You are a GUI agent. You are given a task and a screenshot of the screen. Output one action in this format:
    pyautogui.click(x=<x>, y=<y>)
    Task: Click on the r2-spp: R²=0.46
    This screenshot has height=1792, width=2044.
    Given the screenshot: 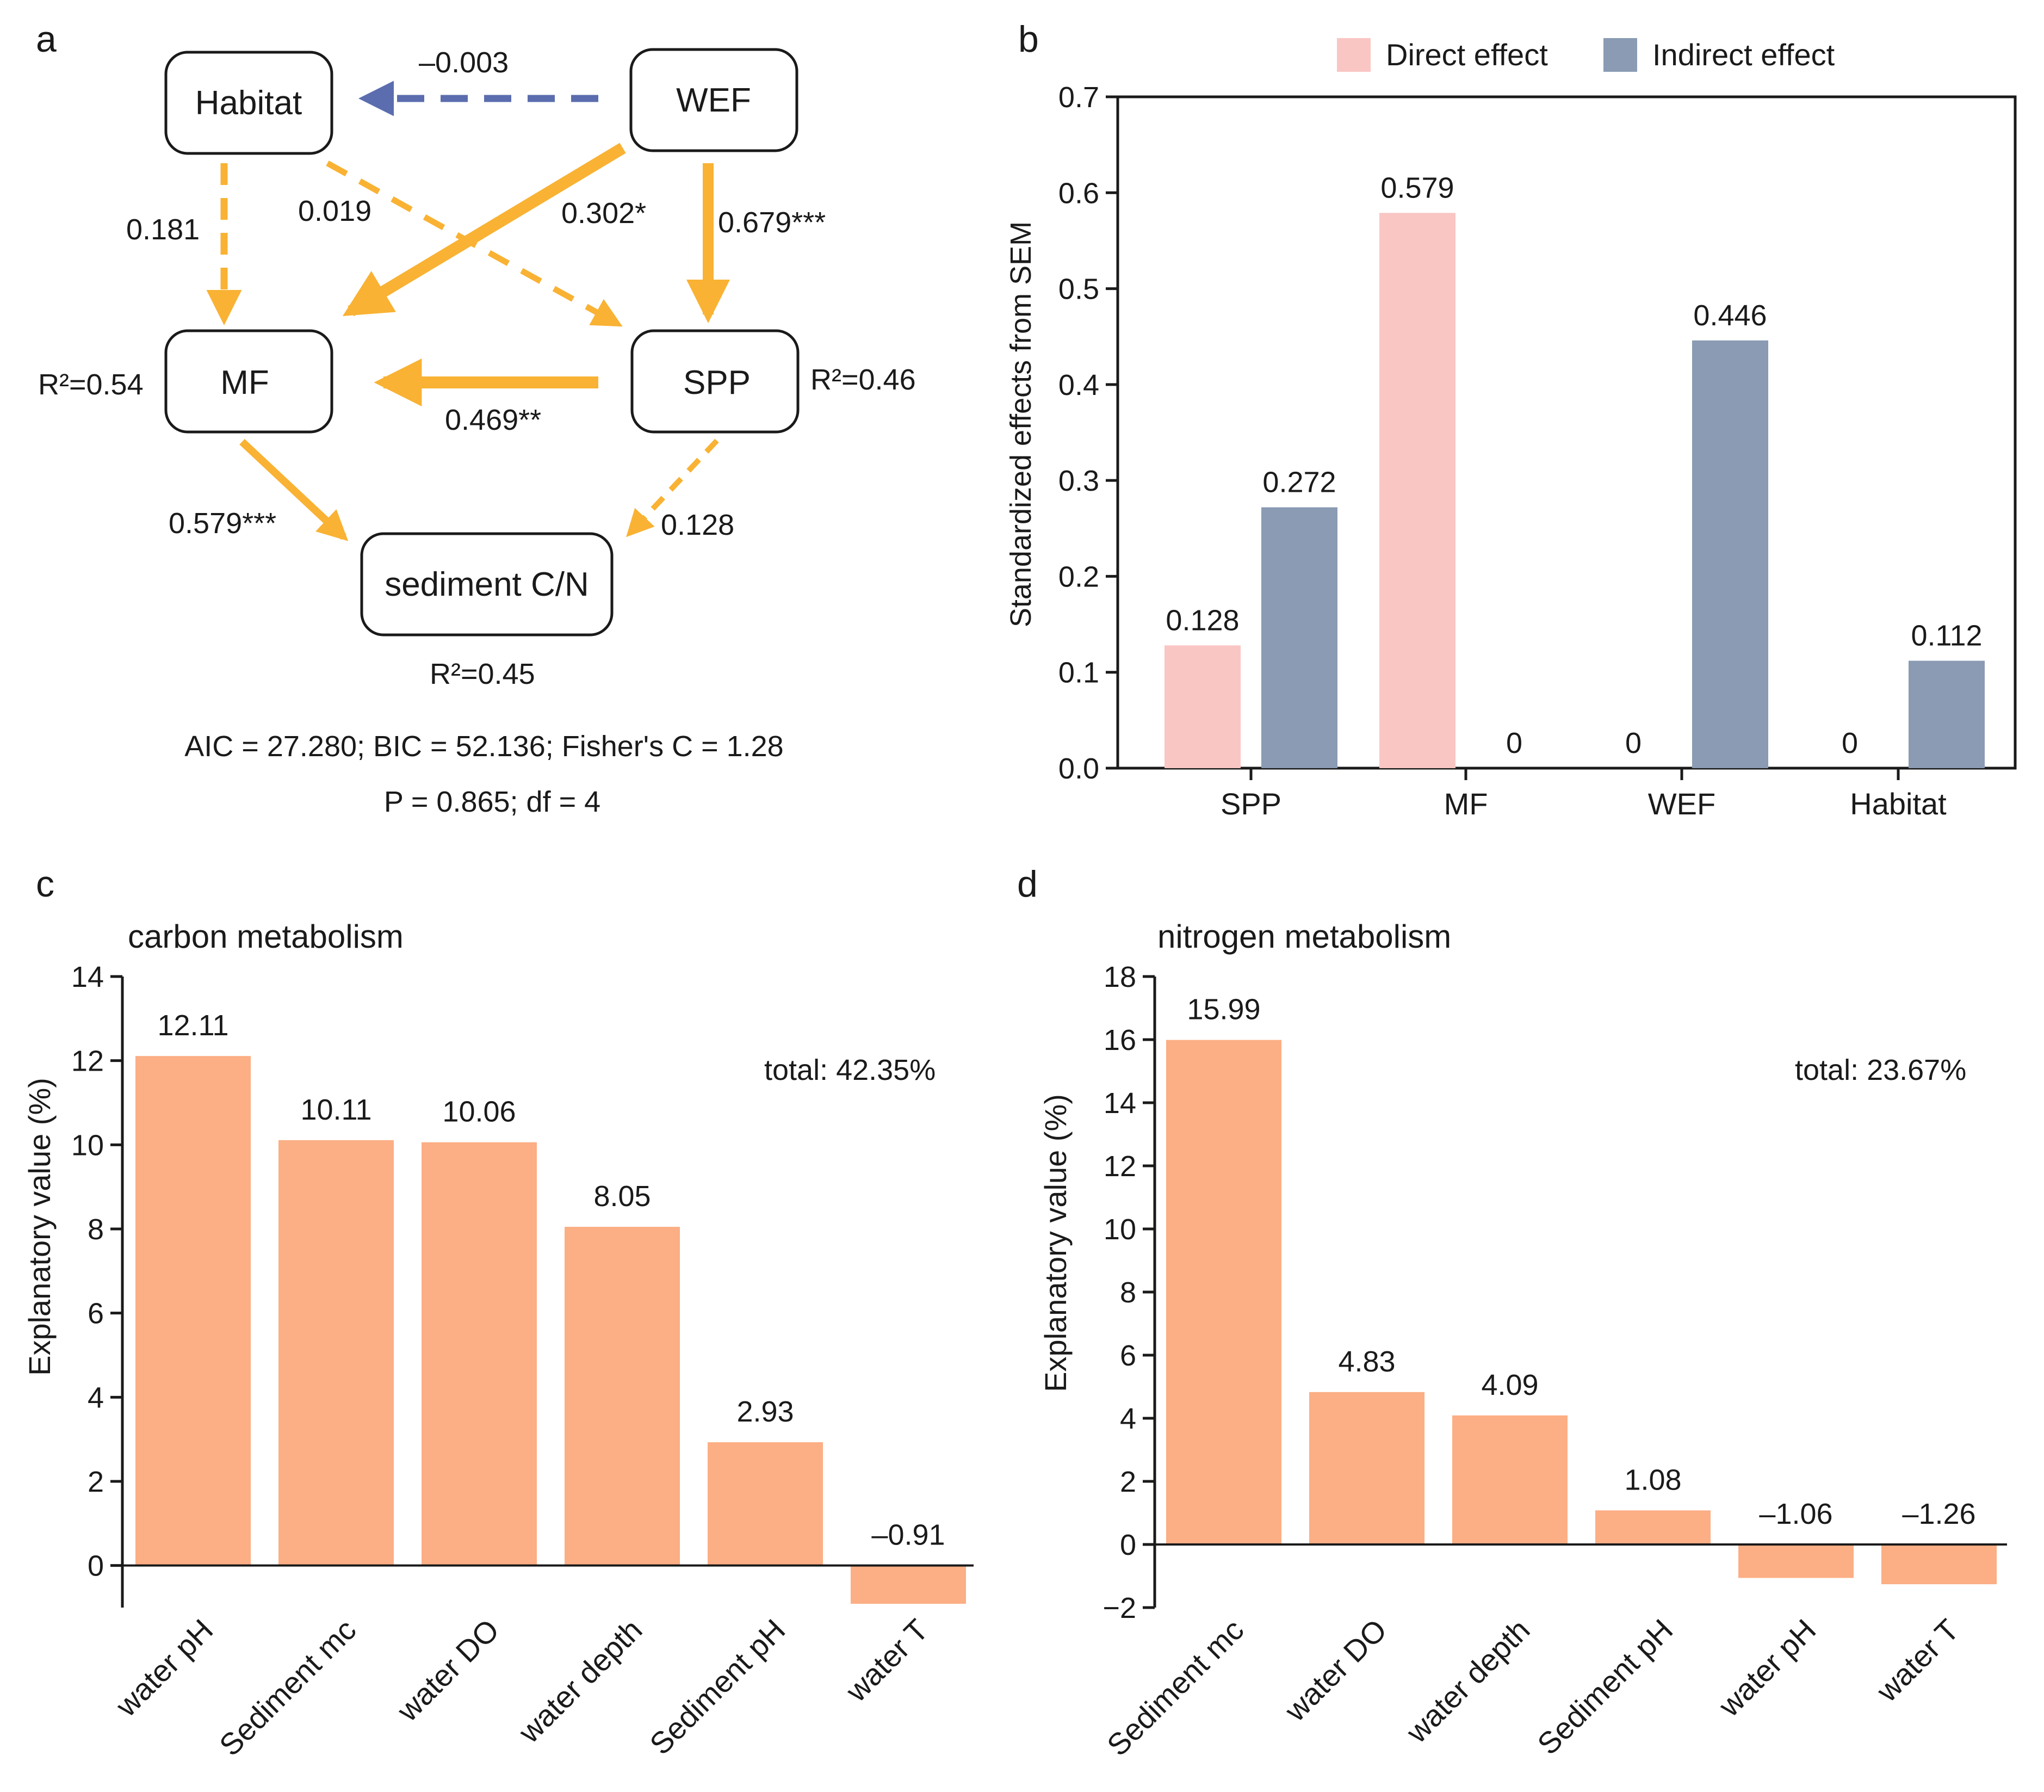 What is the action you would take?
    pyautogui.click(x=863, y=379)
    